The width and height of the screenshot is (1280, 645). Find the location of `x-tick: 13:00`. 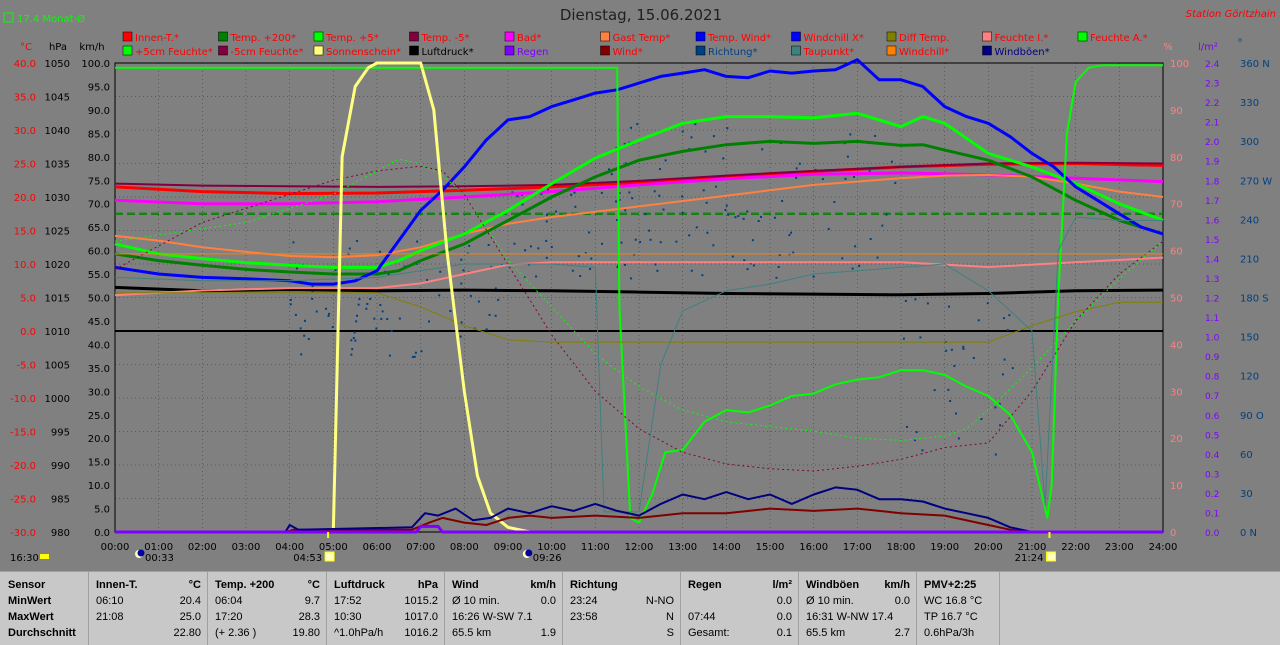

x-tick: 13:00 is located at coordinates (682, 547).